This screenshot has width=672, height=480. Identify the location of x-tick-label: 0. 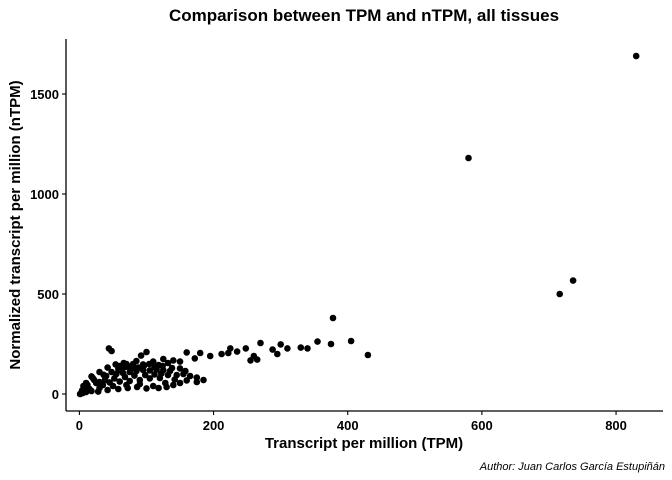
(79, 425).